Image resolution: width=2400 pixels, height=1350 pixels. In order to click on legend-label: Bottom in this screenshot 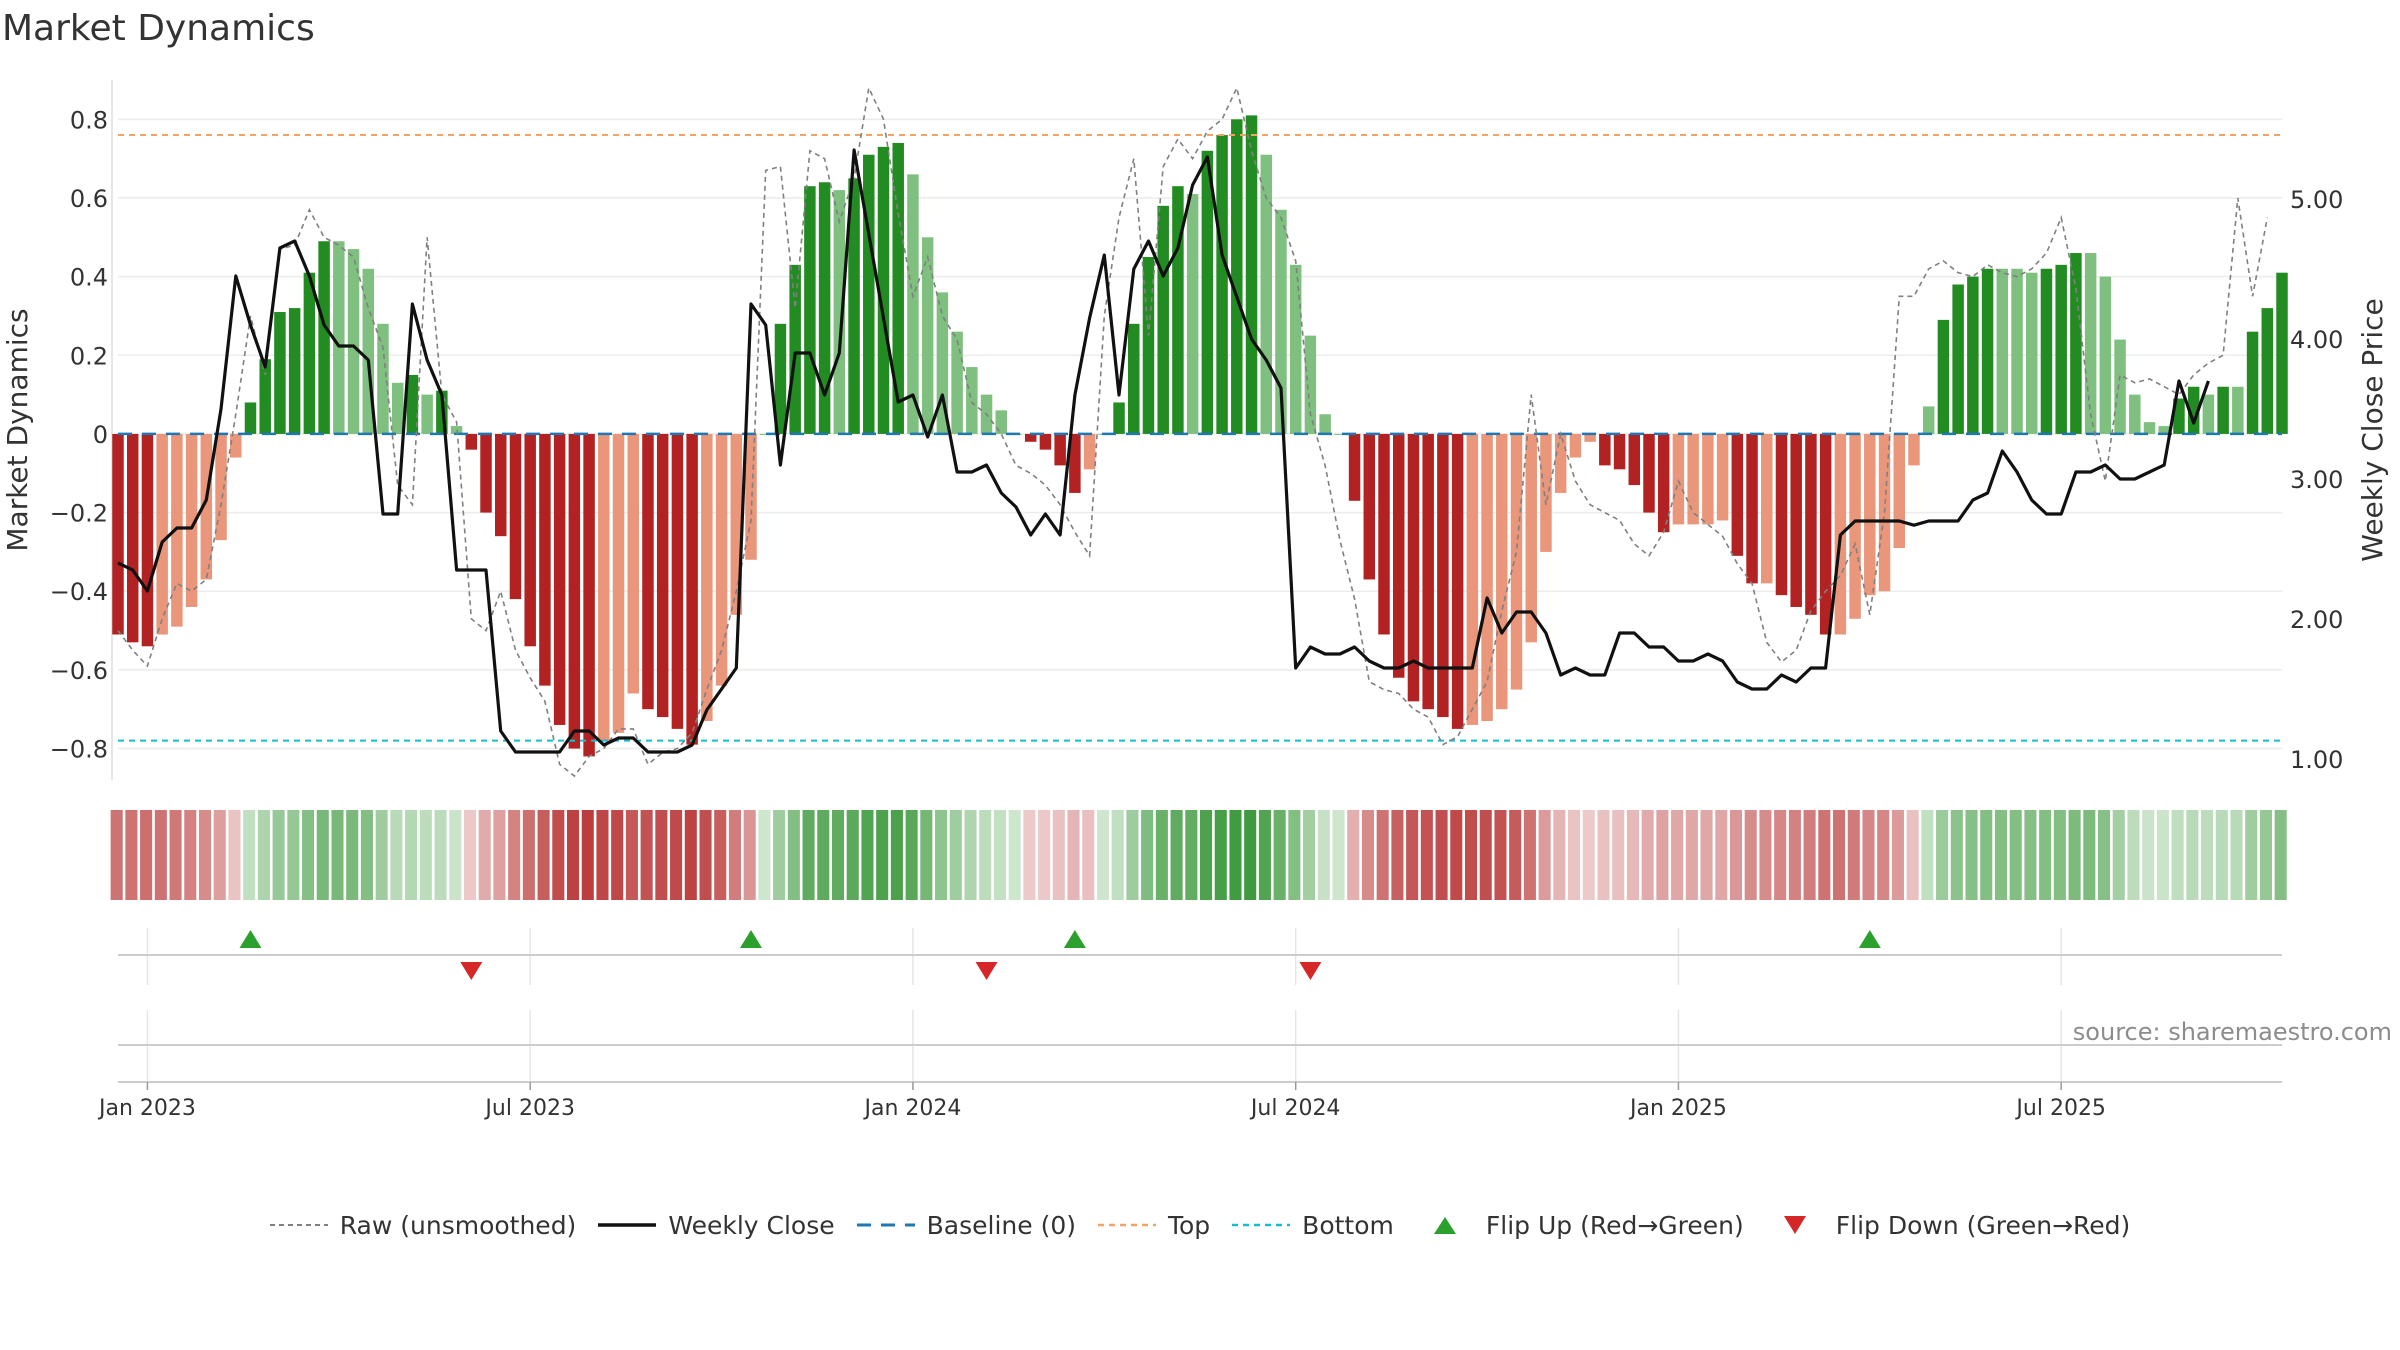, I will do `click(1348, 1225)`.